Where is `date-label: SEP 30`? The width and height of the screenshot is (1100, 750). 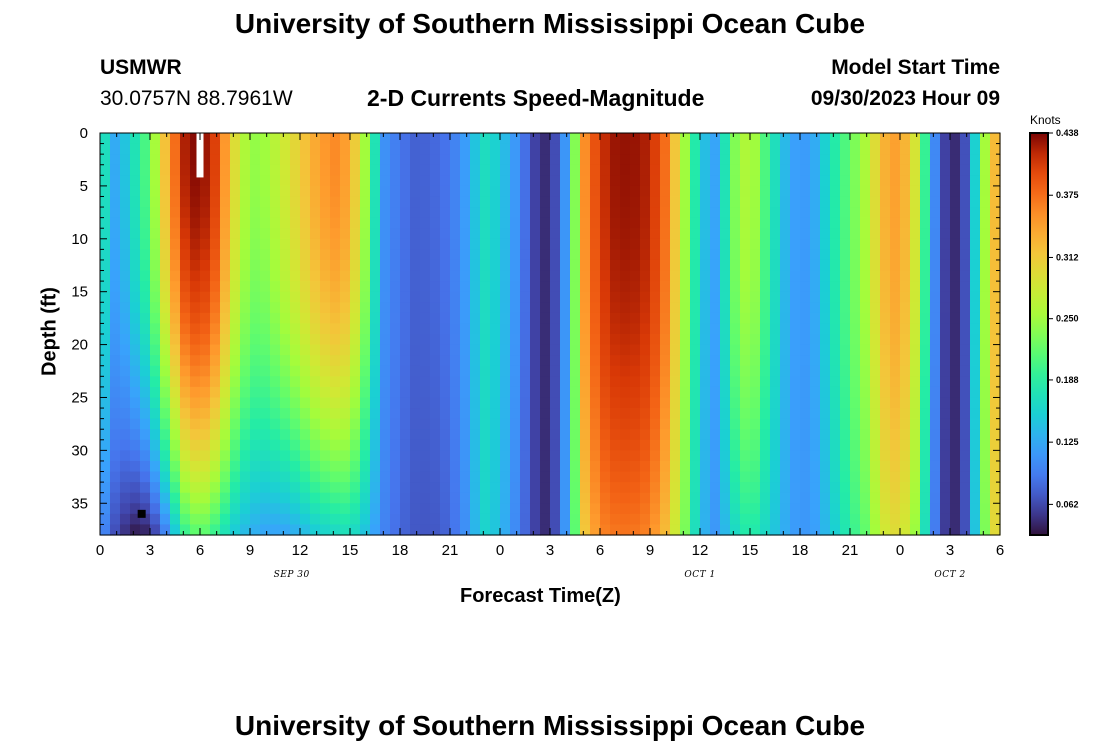 date-label: SEP 30 is located at coordinates (291, 575).